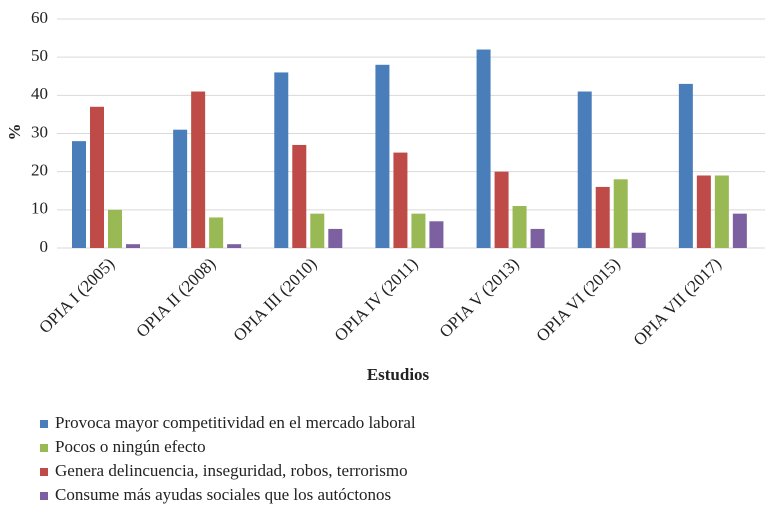 The image size is (769, 514). I want to click on y-tick-label: 60, so click(39, 17).